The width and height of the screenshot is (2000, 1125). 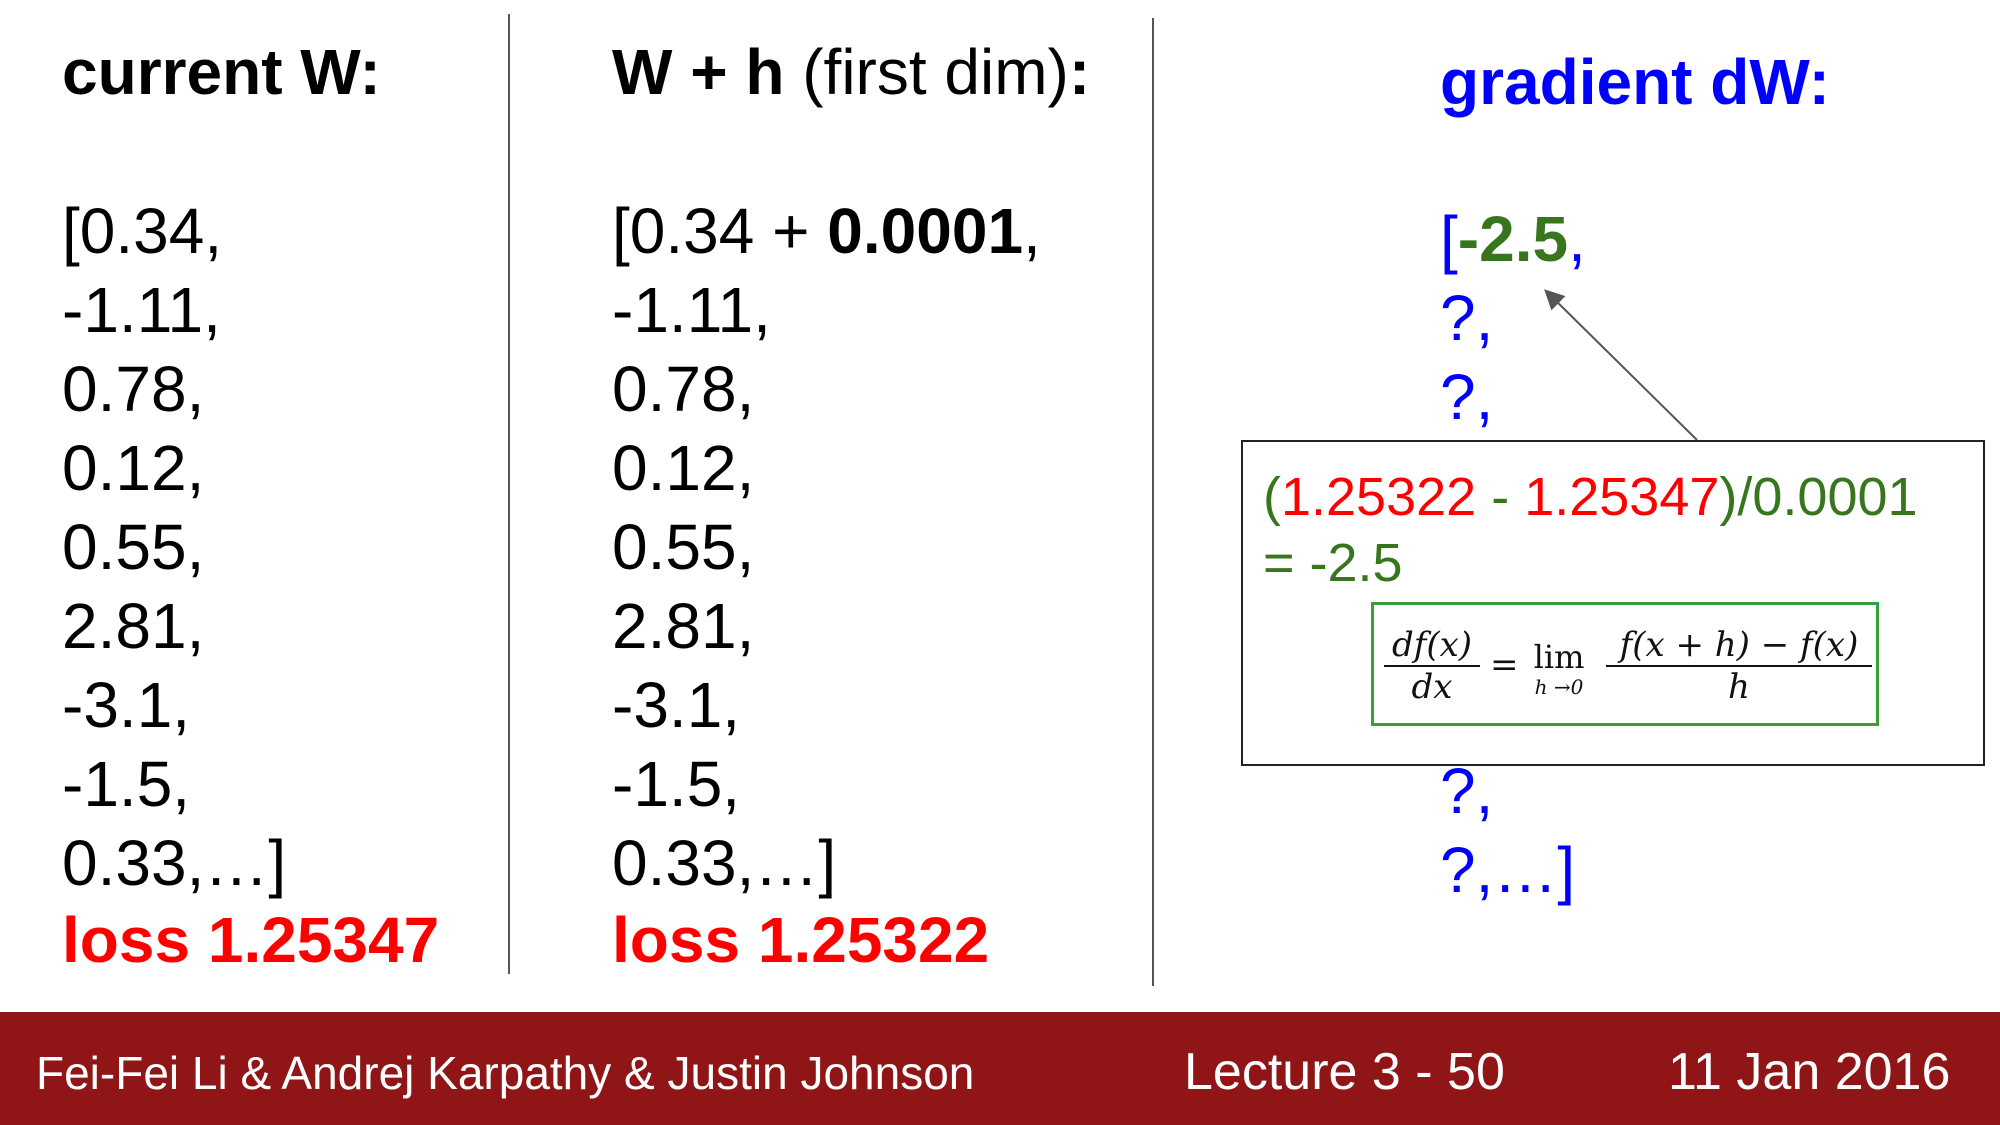 What do you see at coordinates (251, 940) in the screenshot?
I see `current-w-loss: loss 1.25347` at bounding box center [251, 940].